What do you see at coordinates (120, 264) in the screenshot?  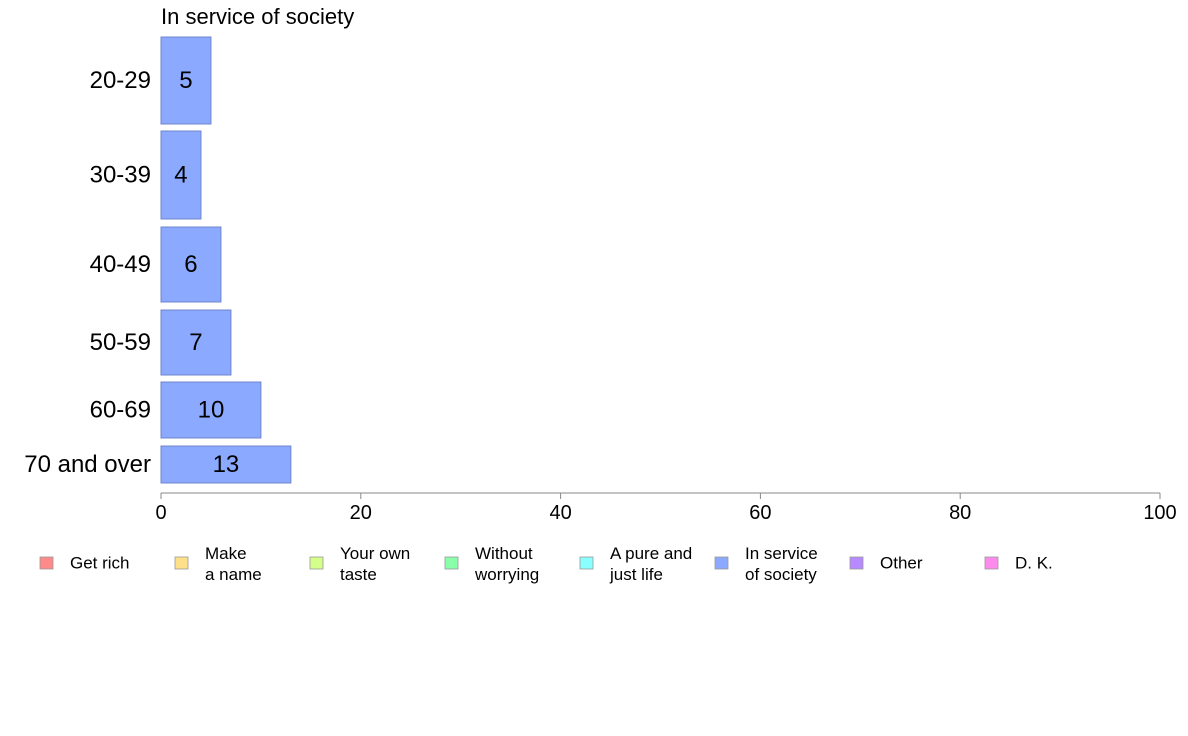 I see `category-label: 40-49` at bounding box center [120, 264].